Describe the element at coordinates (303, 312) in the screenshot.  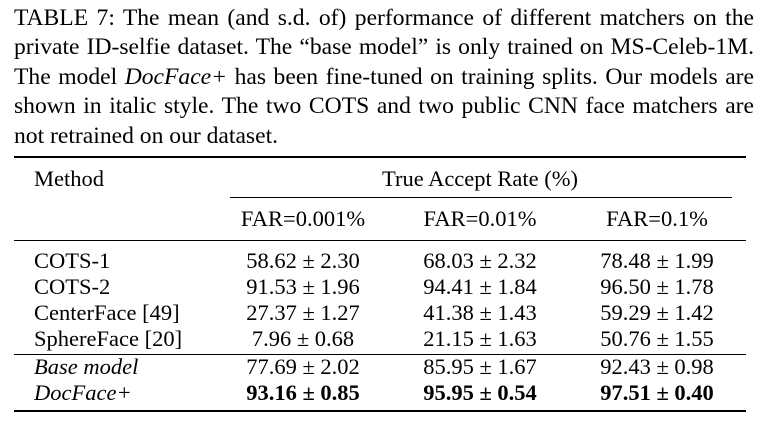
I see `row-centerface-value-1: 27.37 ± 1.27` at that location.